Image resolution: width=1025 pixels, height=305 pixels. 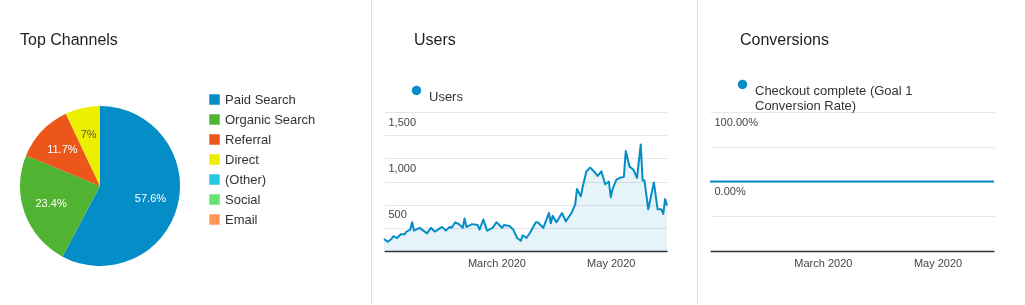 What do you see at coordinates (246, 179) in the screenshot?
I see `legend-label: (Other)` at bounding box center [246, 179].